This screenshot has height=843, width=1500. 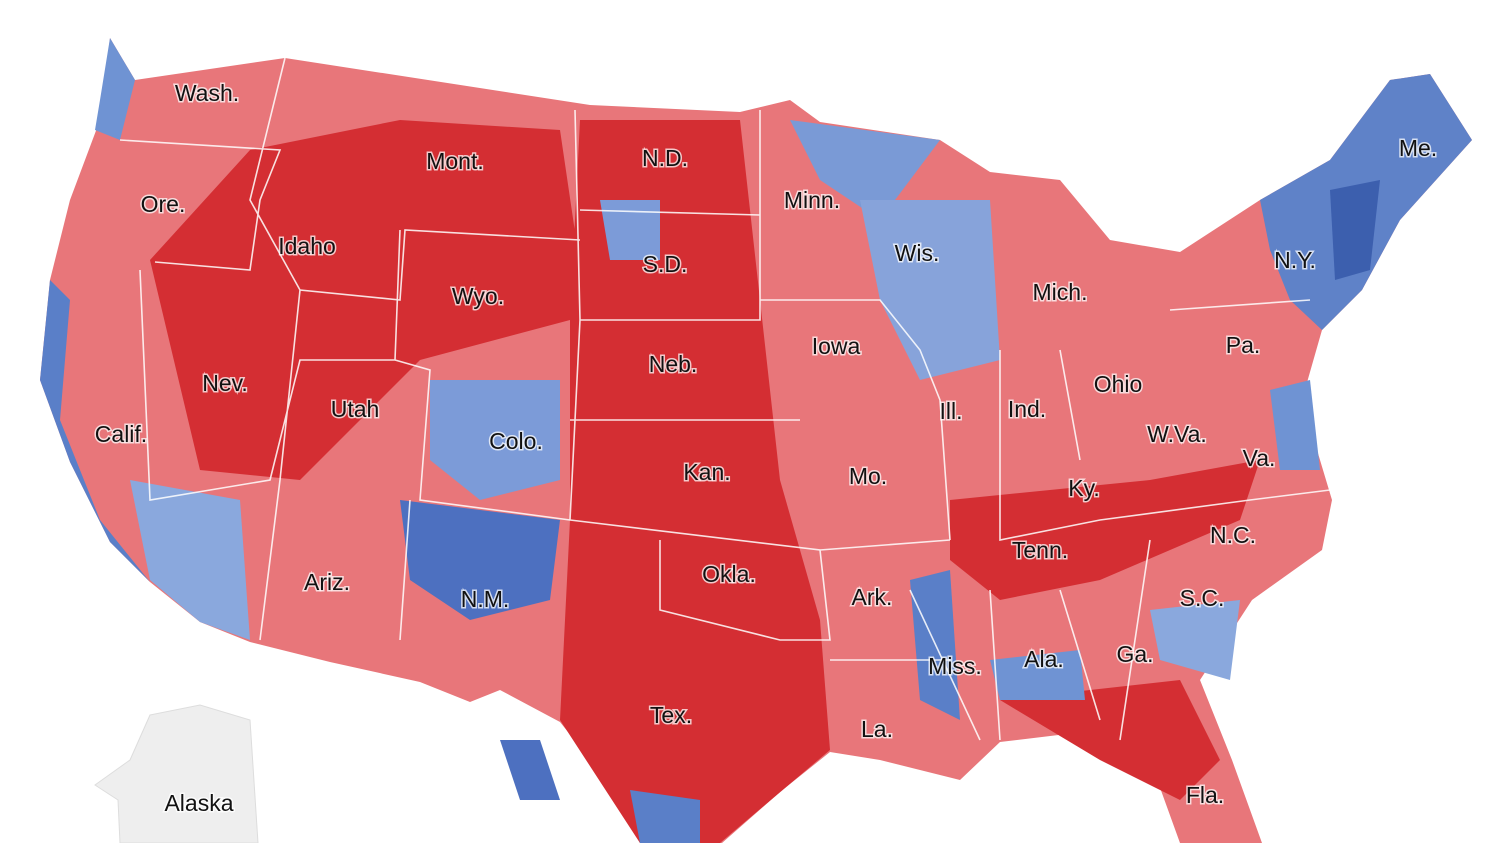 I want to click on state-label: Ala., so click(x=1044, y=659).